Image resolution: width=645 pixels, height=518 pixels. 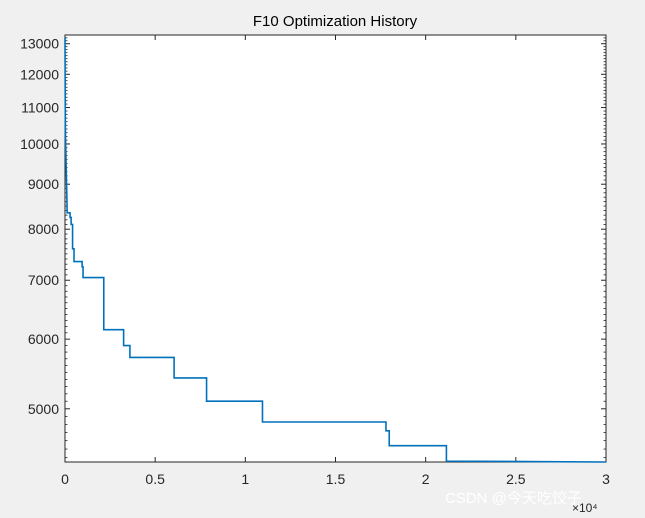 What do you see at coordinates (426, 479) in the screenshot?
I see `x-tick-label: 2` at bounding box center [426, 479].